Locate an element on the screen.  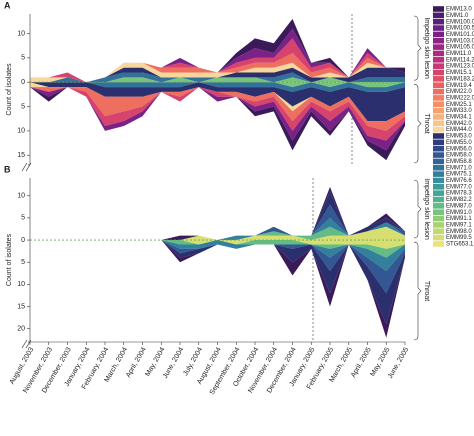
legend-label: EMM53.0 is located at coordinates (459, 137).